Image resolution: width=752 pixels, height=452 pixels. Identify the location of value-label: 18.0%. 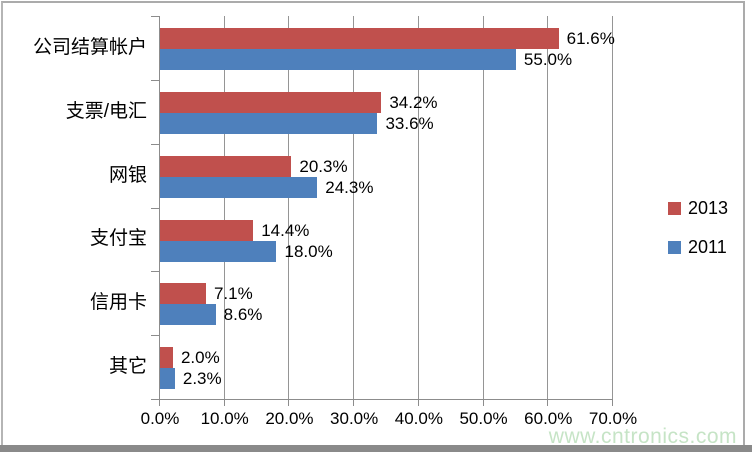
(308, 251).